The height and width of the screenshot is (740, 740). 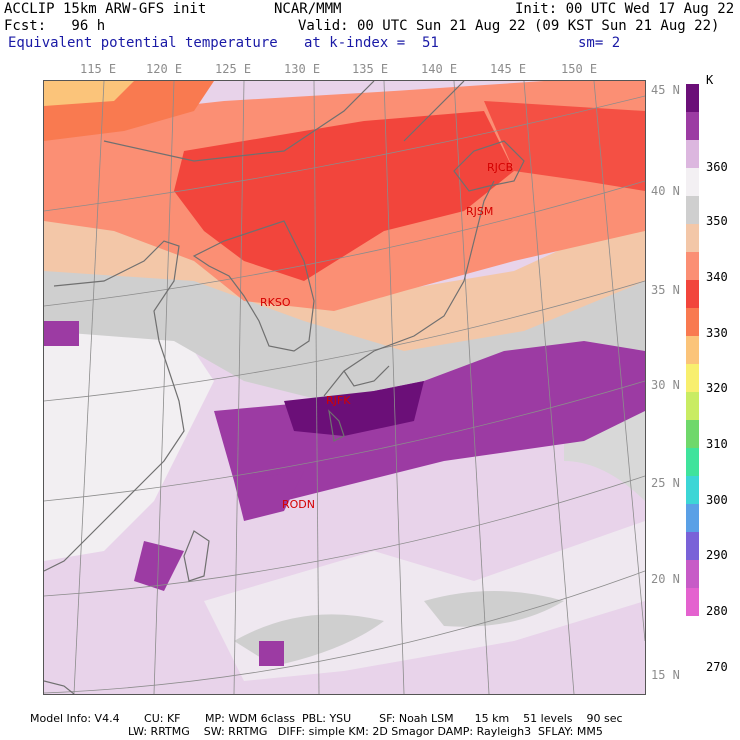 I want to click on lat-label: 20 N, so click(x=665, y=579).